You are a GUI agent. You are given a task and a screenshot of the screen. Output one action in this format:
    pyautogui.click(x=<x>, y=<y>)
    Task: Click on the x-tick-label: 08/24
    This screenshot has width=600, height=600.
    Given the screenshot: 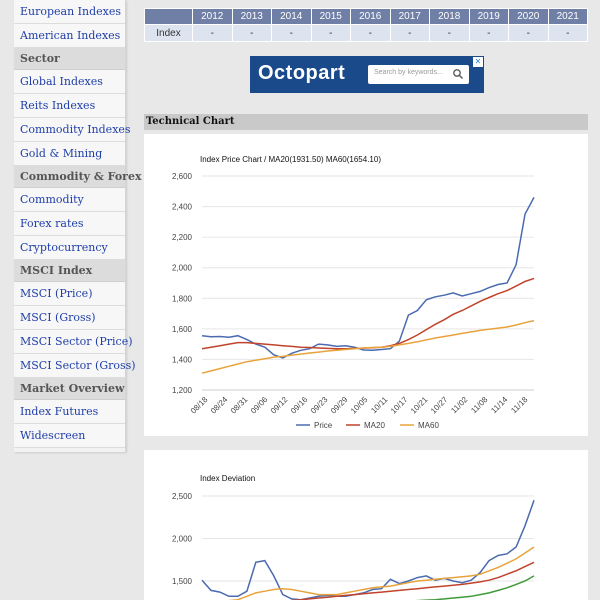 What is the action you would take?
    pyautogui.click(x=219, y=405)
    